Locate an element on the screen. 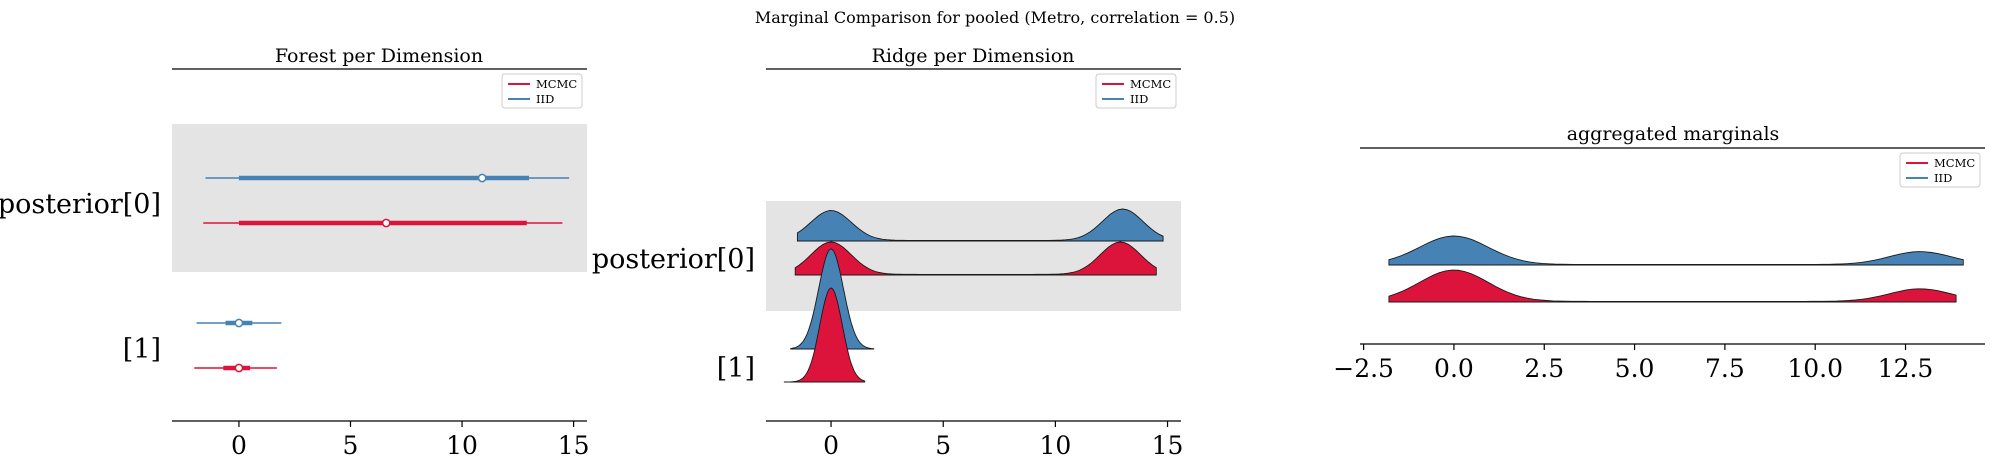 Image resolution: width=1990 pixels, height=465 pixels. ridge-x-tick-label: 15 is located at coordinates (1168, 445).